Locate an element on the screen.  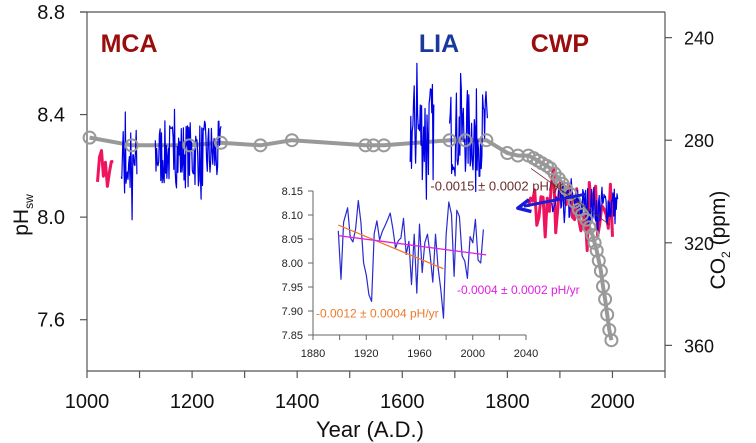
inset-y-tick-label: 8.05 is located at coordinates (292, 240).